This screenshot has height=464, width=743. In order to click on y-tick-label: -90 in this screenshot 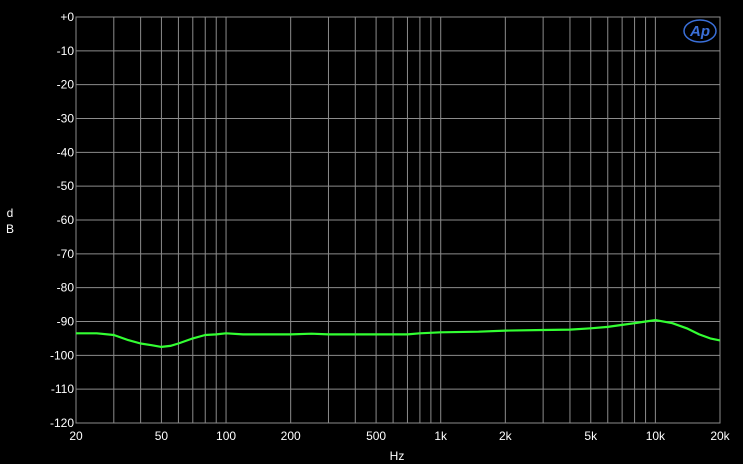, I will do `click(66, 322)`.